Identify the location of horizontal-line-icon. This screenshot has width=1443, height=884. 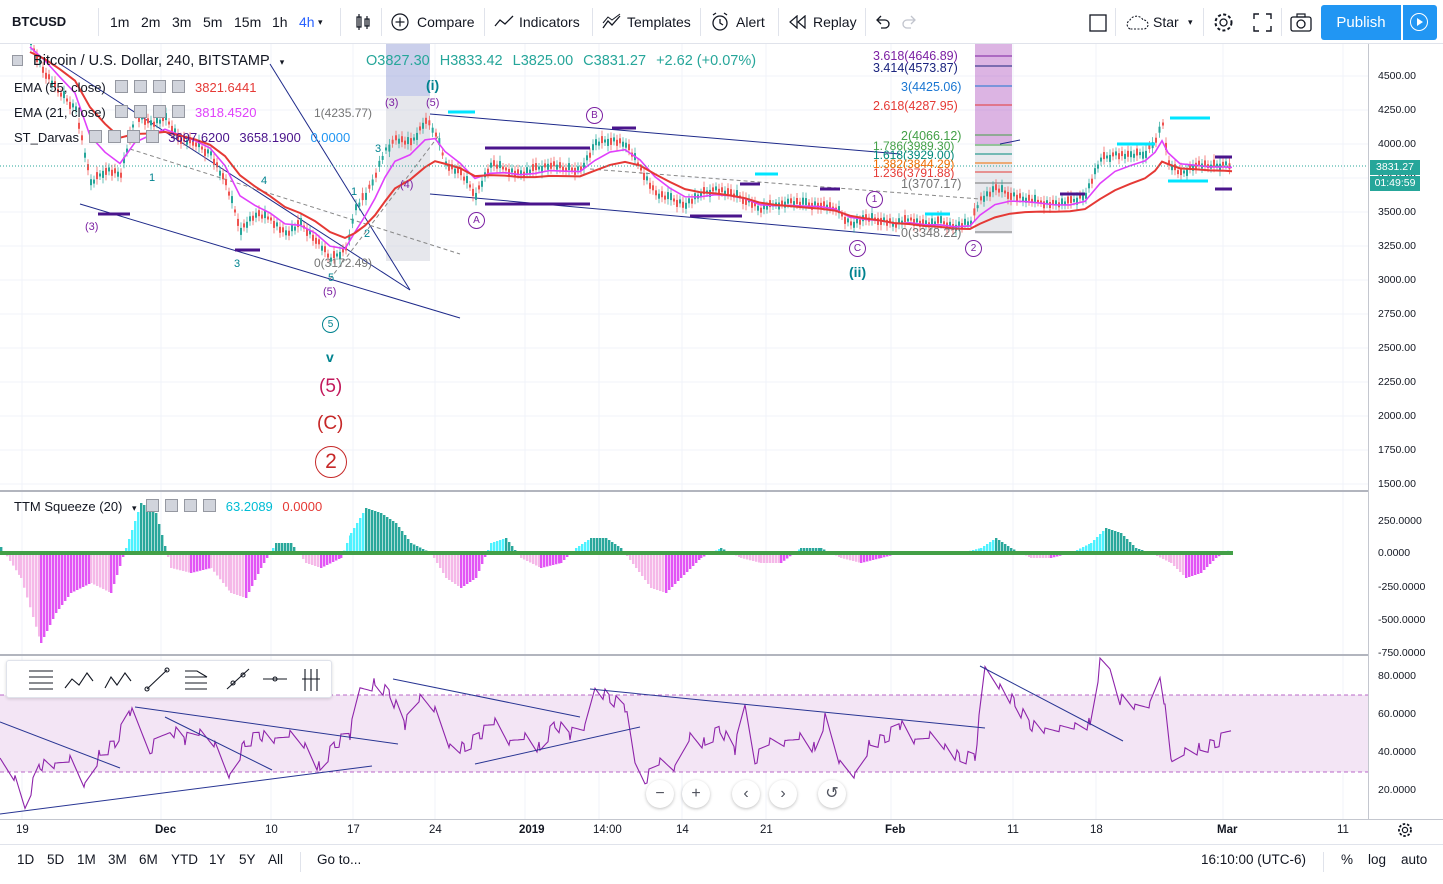
(275, 679).